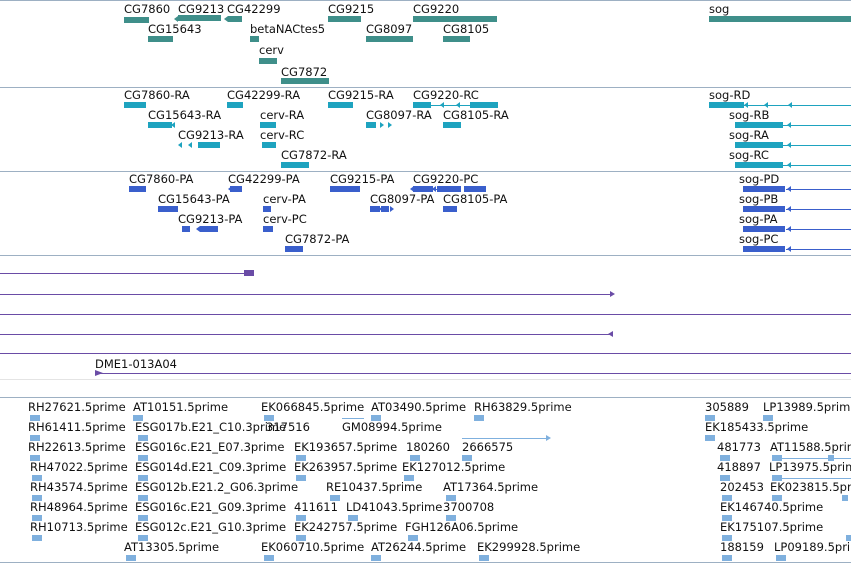 The height and width of the screenshot is (563, 851). Describe the element at coordinates (185, 115) in the screenshot. I see `transcript-label: CG15643-RA` at that location.